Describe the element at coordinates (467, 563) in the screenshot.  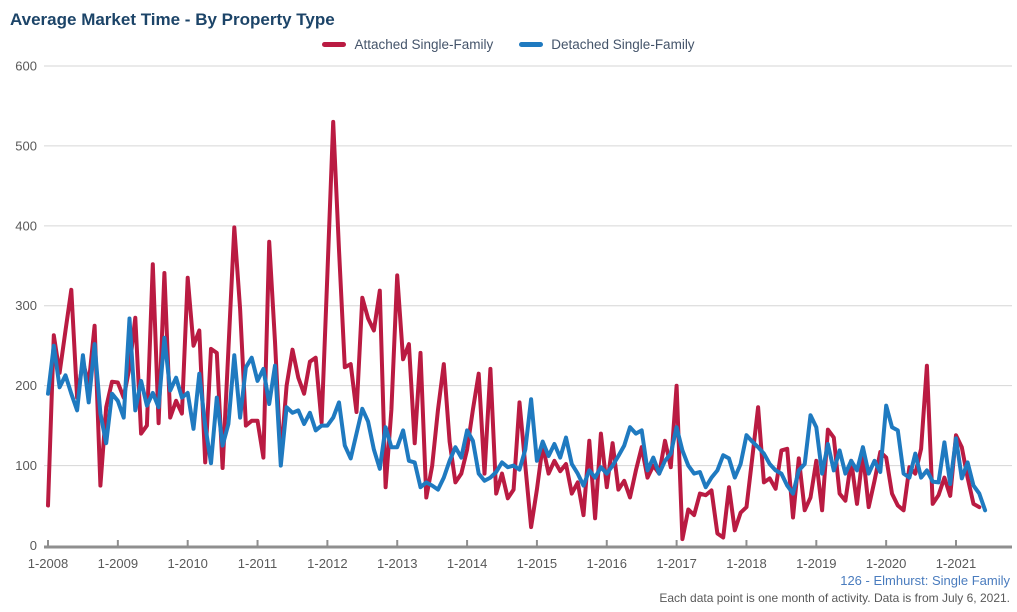
I see `x-tick-label: 1-2014` at that location.